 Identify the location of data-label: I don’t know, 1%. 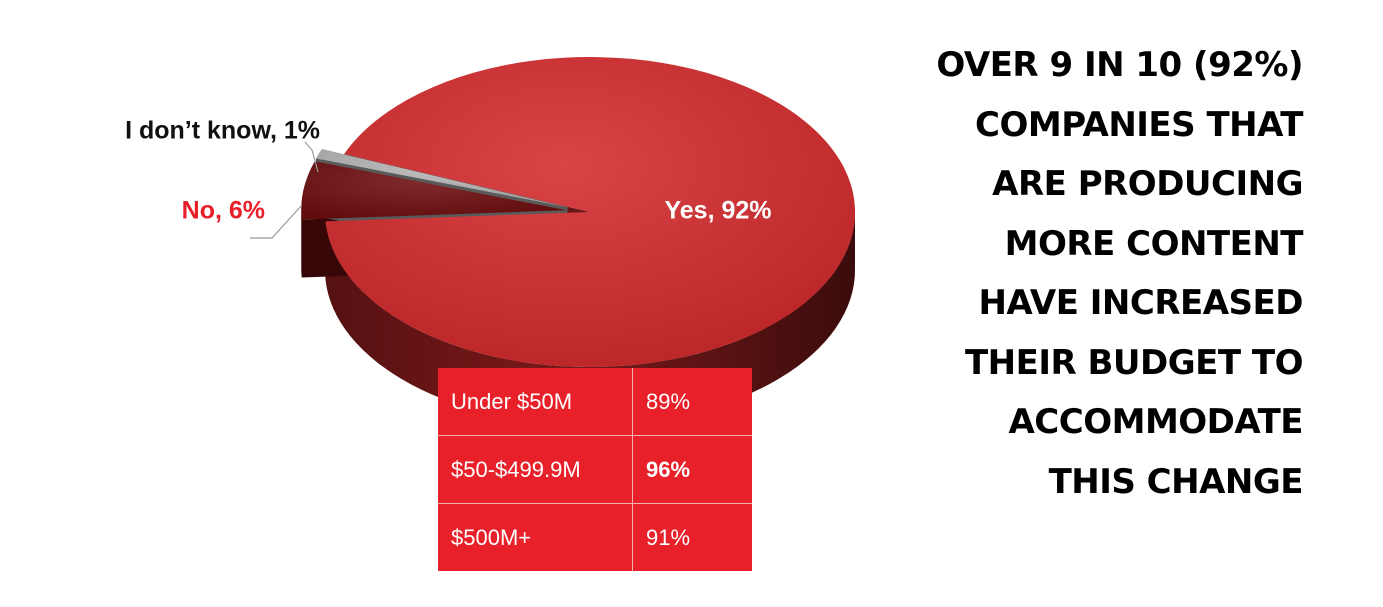
(222, 131).